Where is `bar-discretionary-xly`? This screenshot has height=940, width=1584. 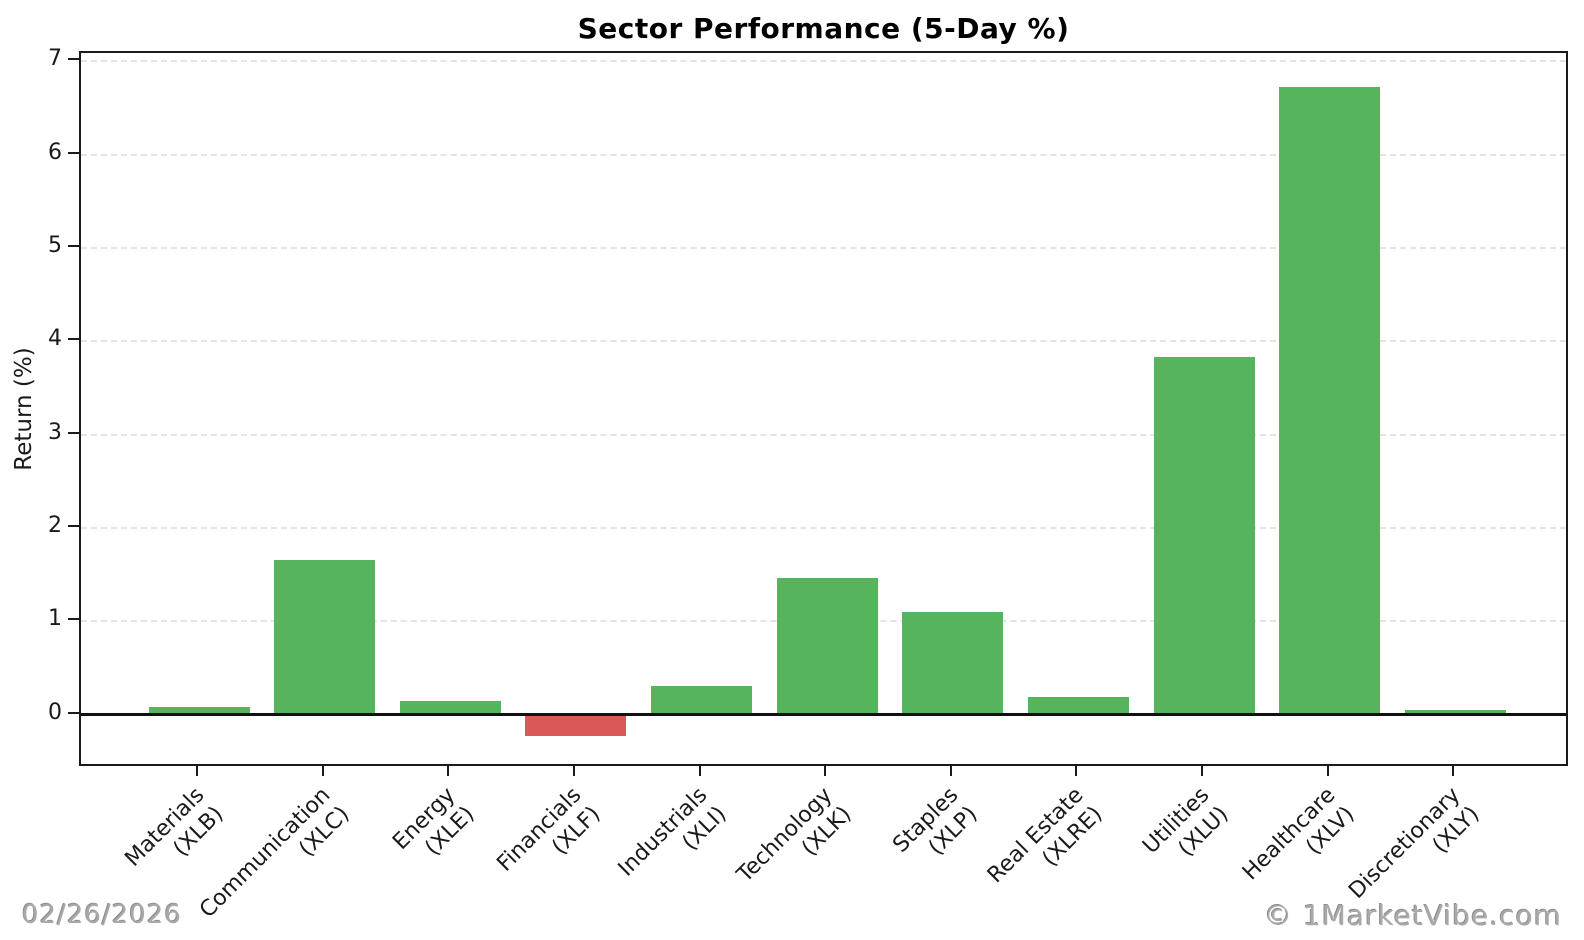 bar-discretionary-xly is located at coordinates (1455, 712).